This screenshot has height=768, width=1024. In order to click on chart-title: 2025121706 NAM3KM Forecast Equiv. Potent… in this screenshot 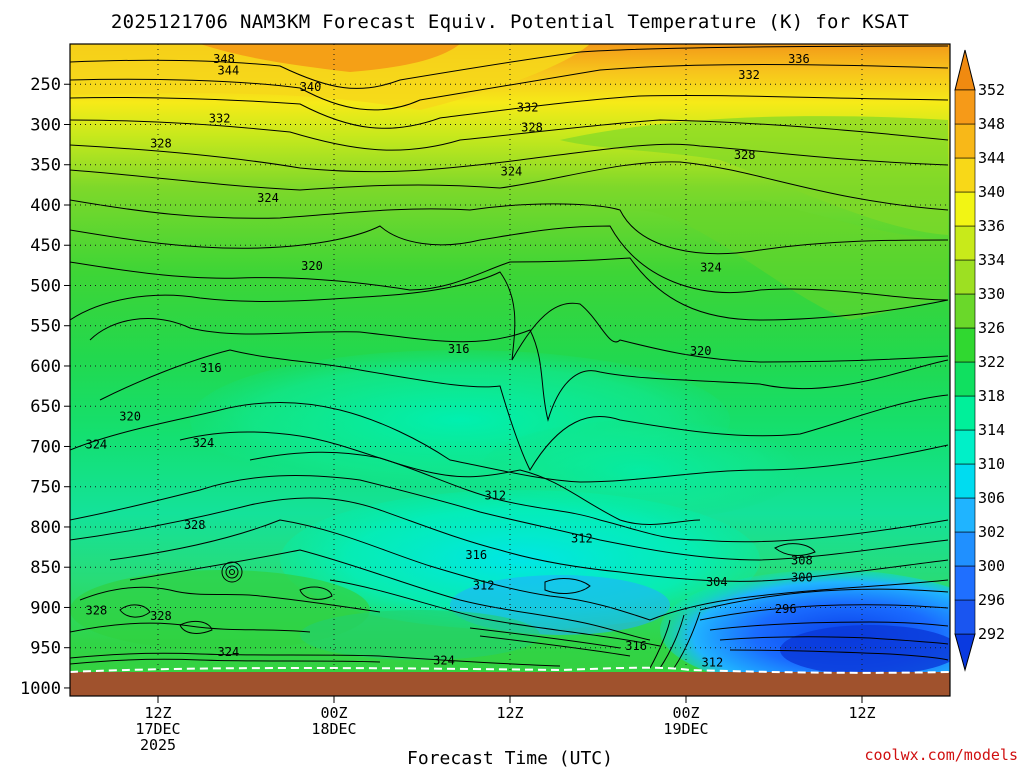, I will do `click(510, 22)`.